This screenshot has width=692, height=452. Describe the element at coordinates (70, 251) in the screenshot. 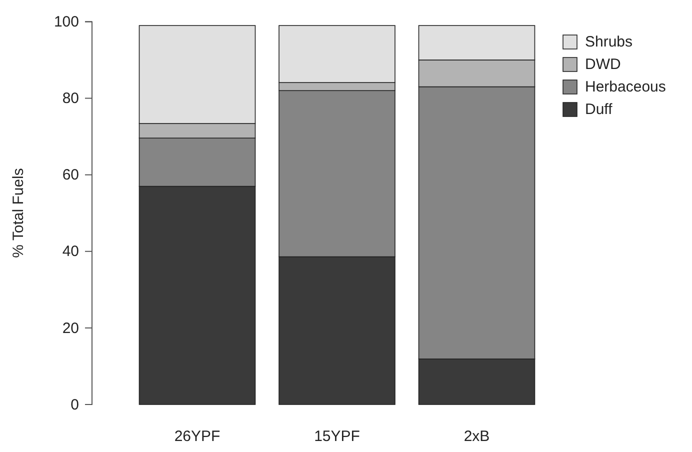

I see `y-tick-label: 40` at that location.